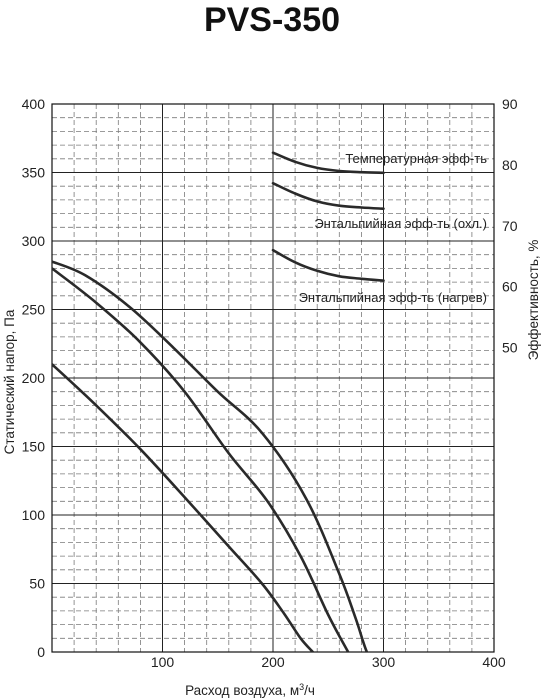 This screenshot has width=544, height=700. Describe the element at coordinates (34, 447) in the screenshot. I see `y-tick-label: 150` at that location.